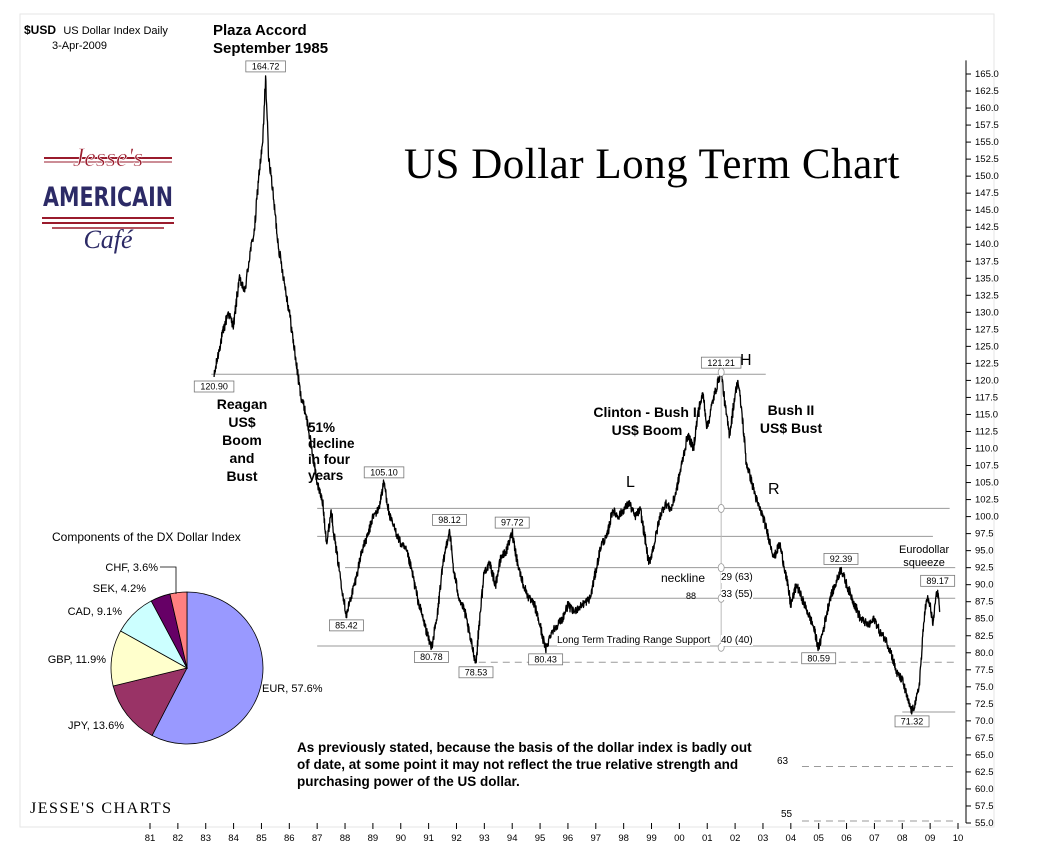 This screenshot has width=1049, height=863. I want to click on y-tick-label: 80.0, so click(984, 653).